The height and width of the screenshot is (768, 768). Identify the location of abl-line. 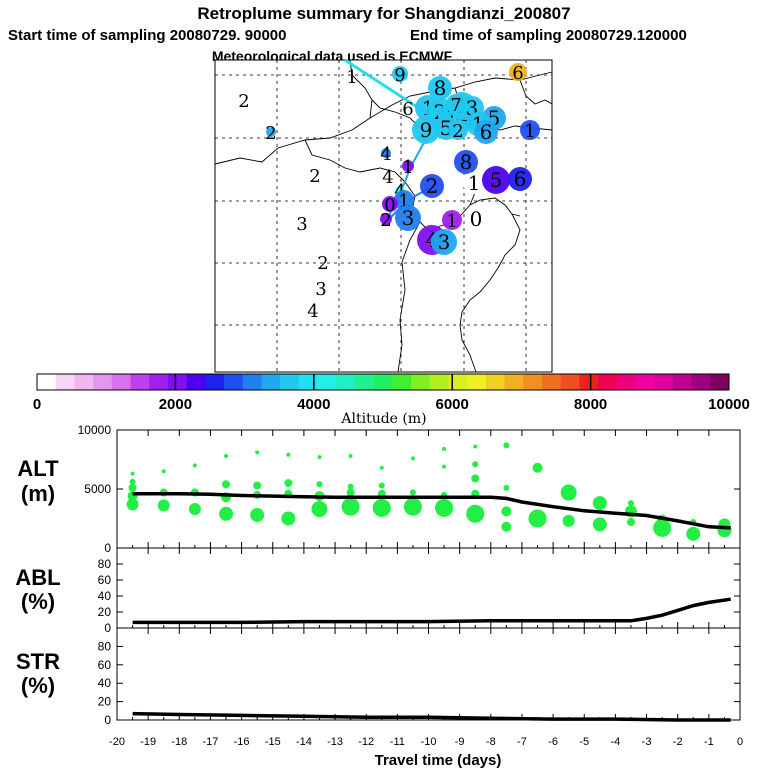
(431, 611).